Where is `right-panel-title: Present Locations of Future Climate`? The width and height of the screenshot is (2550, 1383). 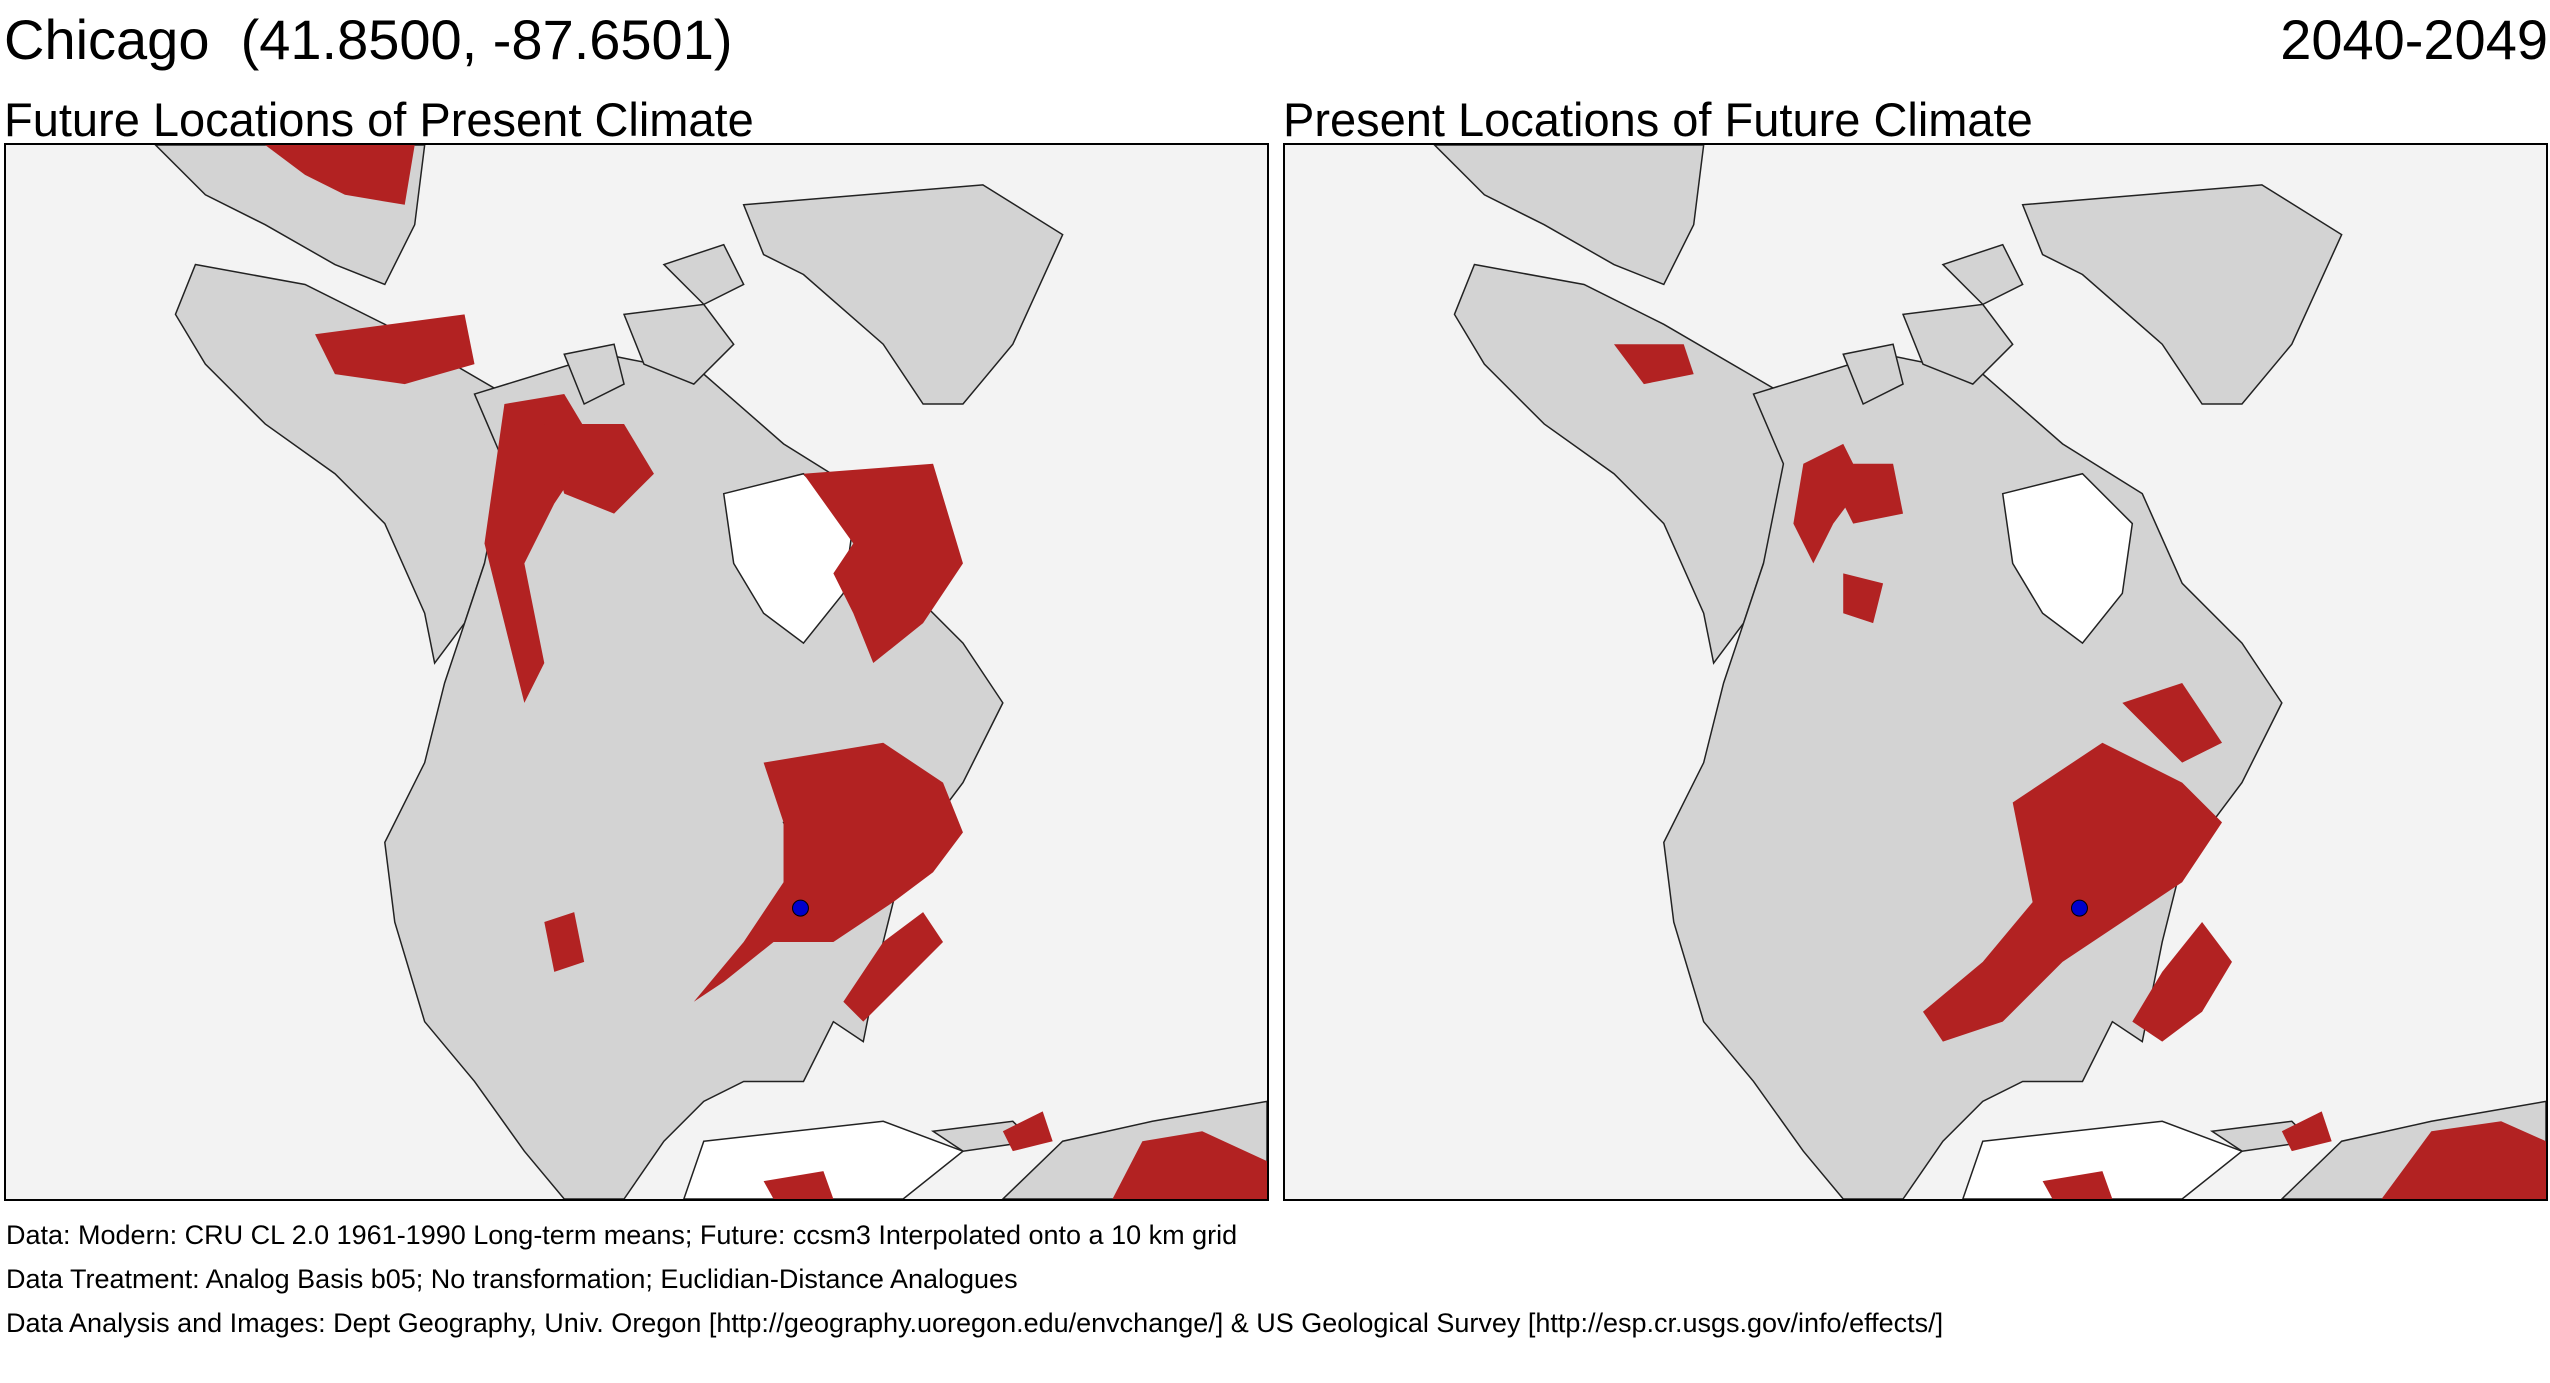
right-panel-title: Present Locations of Future Climate is located at coordinates (1658, 119).